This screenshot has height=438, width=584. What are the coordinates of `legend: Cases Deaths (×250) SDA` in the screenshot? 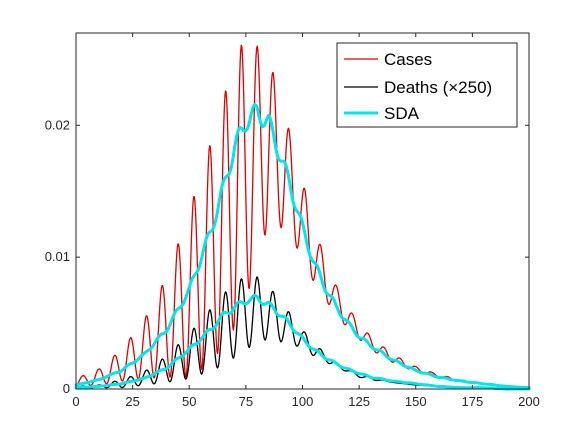 It's located at (427, 85).